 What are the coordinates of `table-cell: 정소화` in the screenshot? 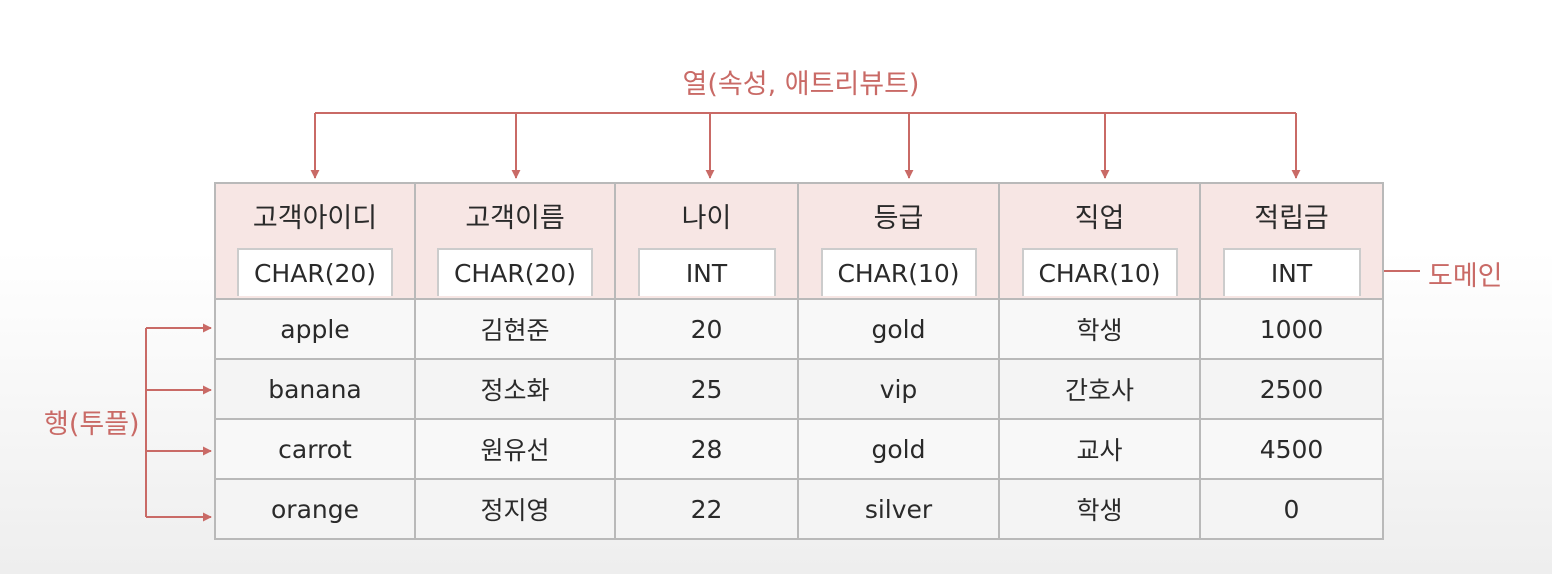 It's located at (515, 389).